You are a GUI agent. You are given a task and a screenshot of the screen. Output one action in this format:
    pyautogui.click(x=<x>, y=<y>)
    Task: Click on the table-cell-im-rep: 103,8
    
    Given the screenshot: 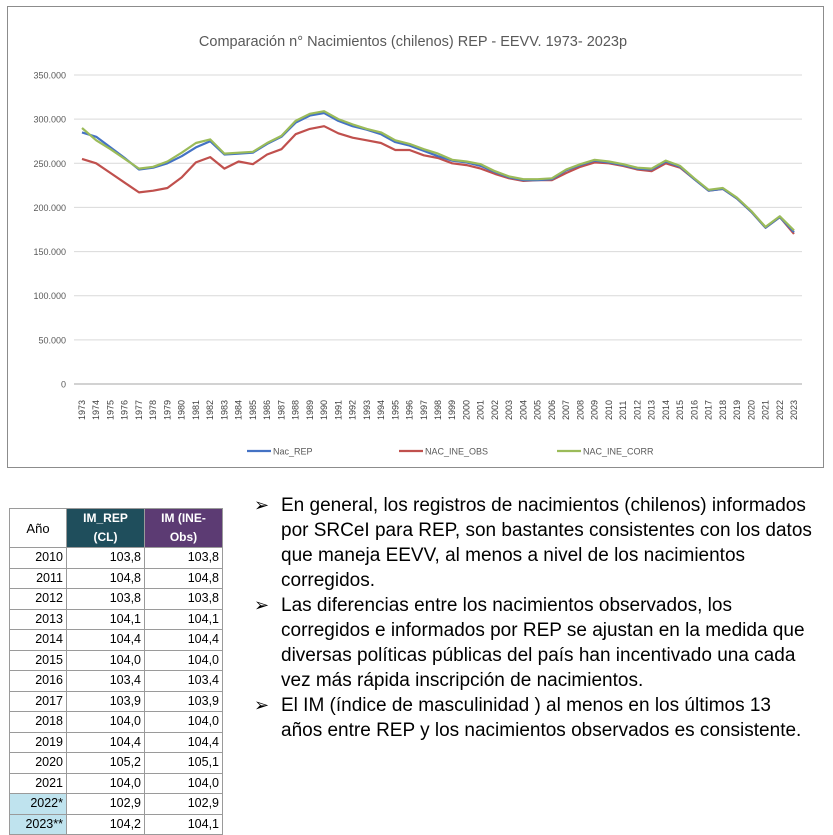 What is the action you would take?
    pyautogui.click(x=105, y=558)
    